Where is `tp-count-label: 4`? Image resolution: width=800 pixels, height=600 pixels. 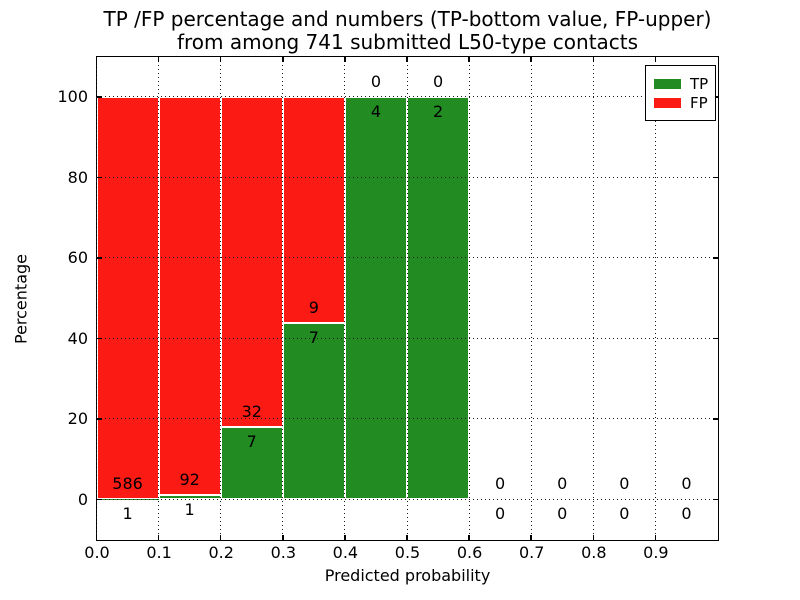 tp-count-label: 4 is located at coordinates (376, 111).